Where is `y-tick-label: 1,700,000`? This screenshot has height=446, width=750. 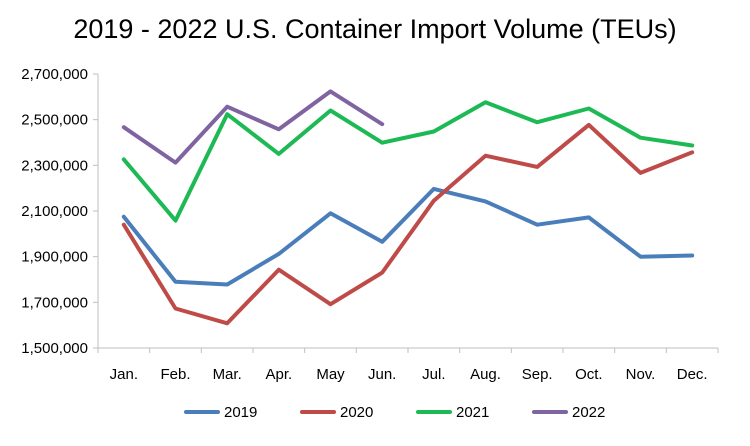 y-tick-label: 1,700,000 is located at coordinates (54, 302).